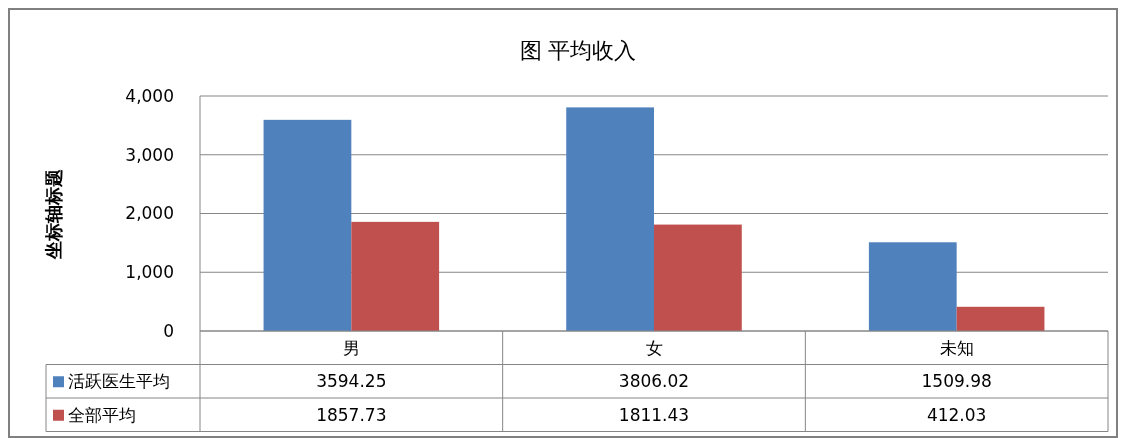 The height and width of the screenshot is (438, 1126). I want to click on legend-label: 活跃医生平均, so click(119, 381).